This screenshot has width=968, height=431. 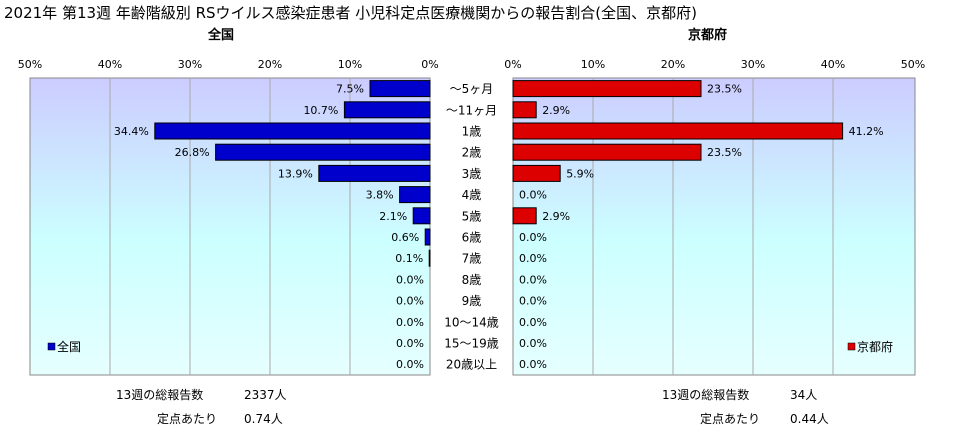 What do you see at coordinates (471, 344) in the screenshot?
I see `category-label: 15～19歳` at bounding box center [471, 344].